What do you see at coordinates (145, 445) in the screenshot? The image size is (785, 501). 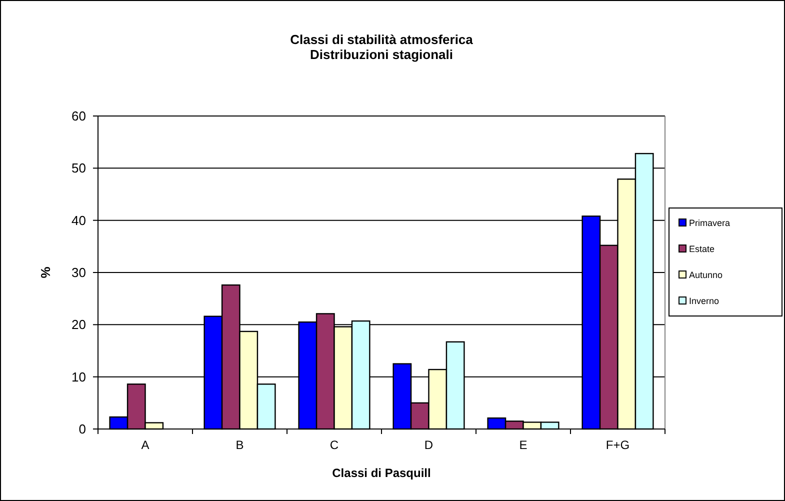 I see `x-tick-label: A` at bounding box center [145, 445].